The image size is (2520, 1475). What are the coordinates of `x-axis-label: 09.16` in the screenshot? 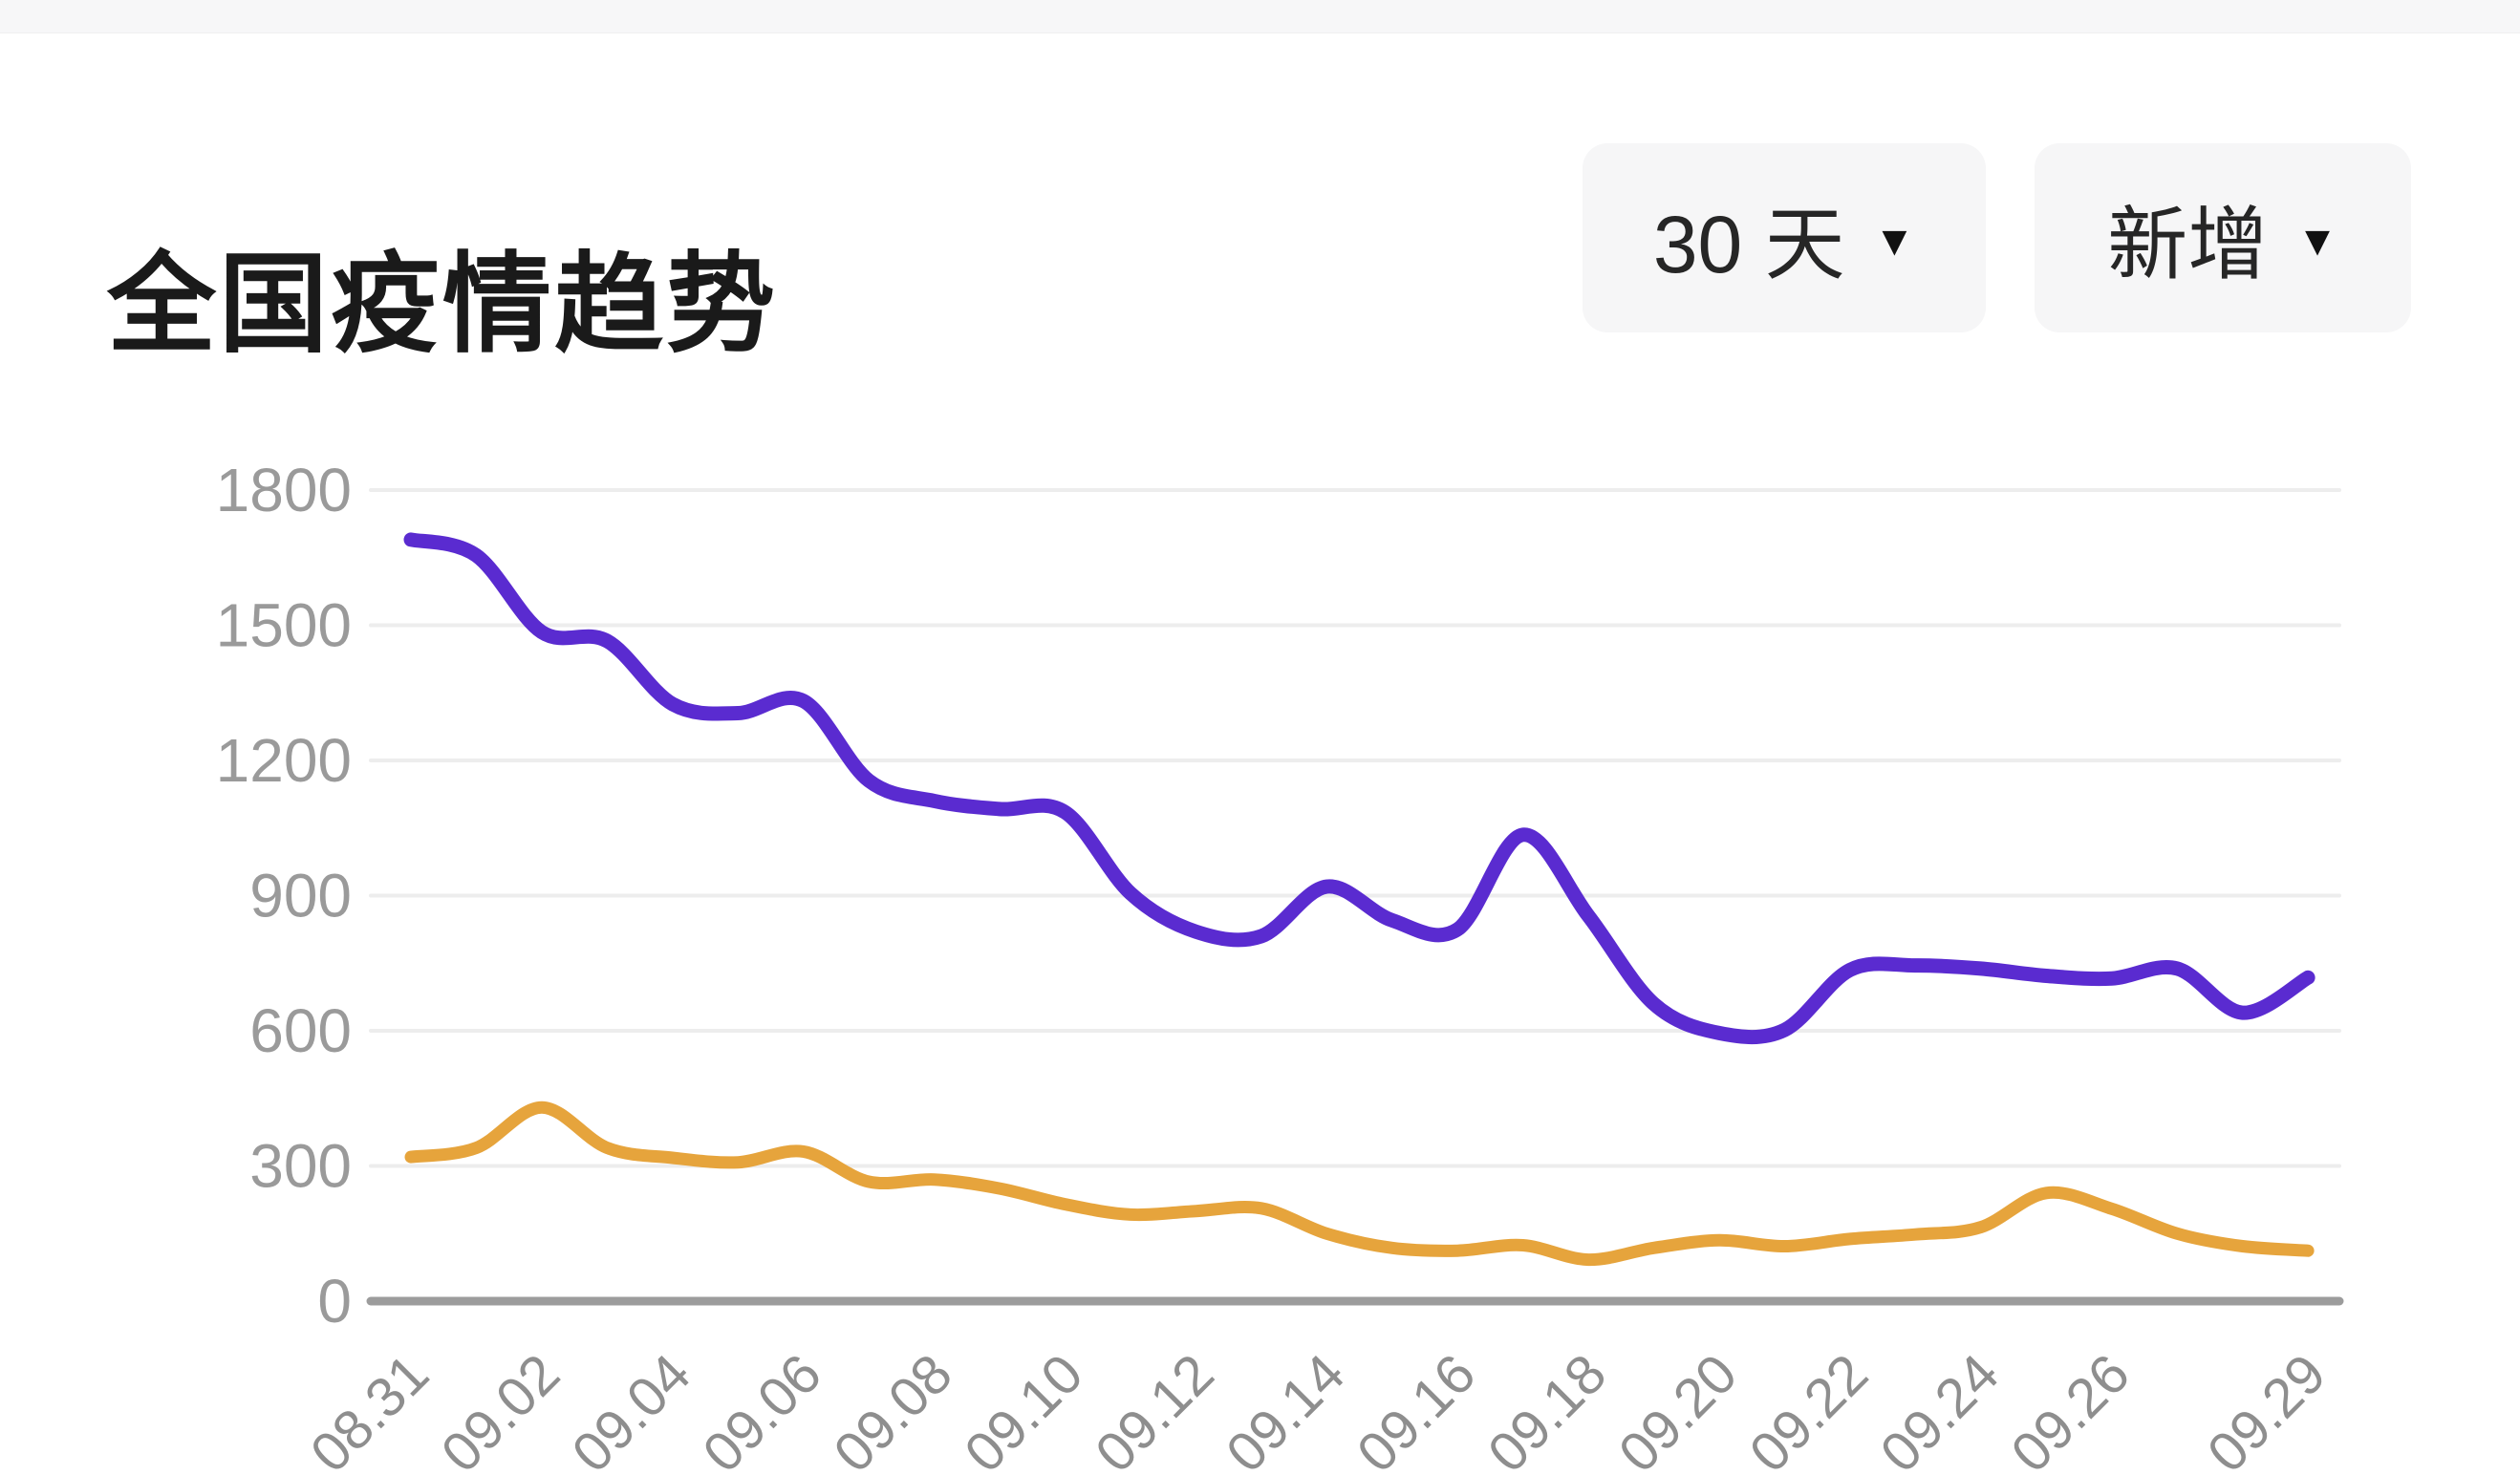 It's located at (1417, 1408).